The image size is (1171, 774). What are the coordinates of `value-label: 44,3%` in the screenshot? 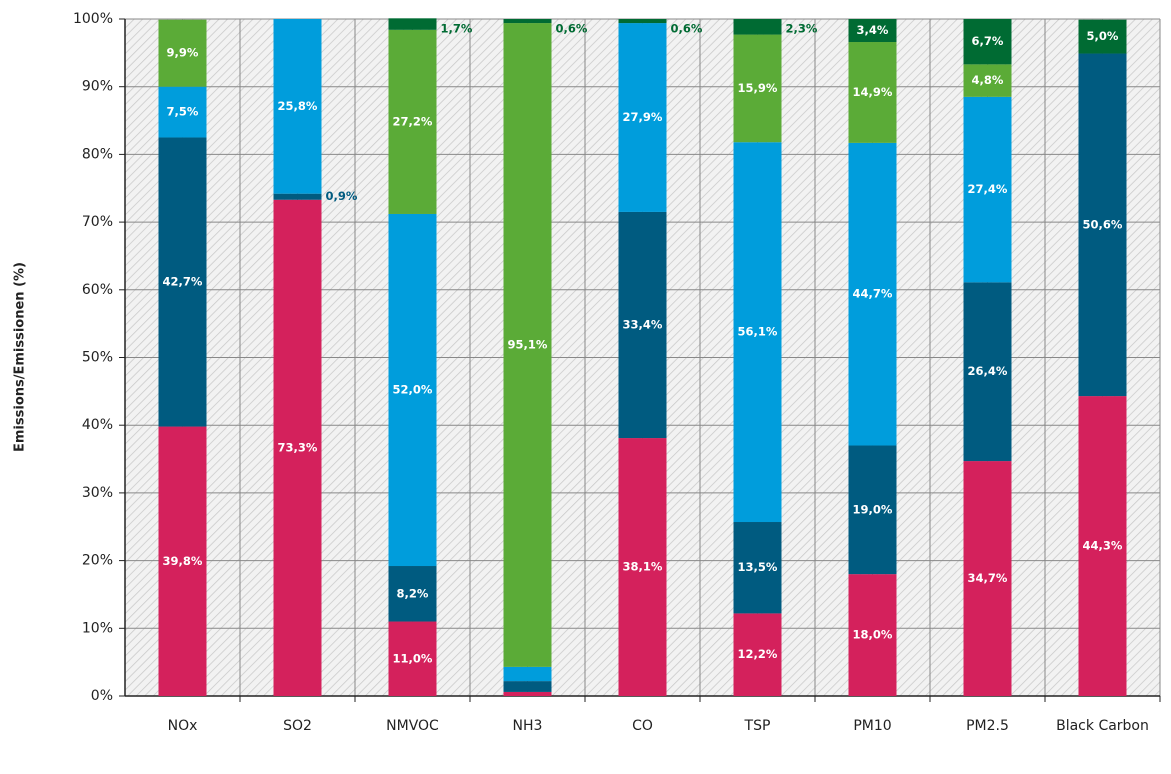 It's located at (1103, 546).